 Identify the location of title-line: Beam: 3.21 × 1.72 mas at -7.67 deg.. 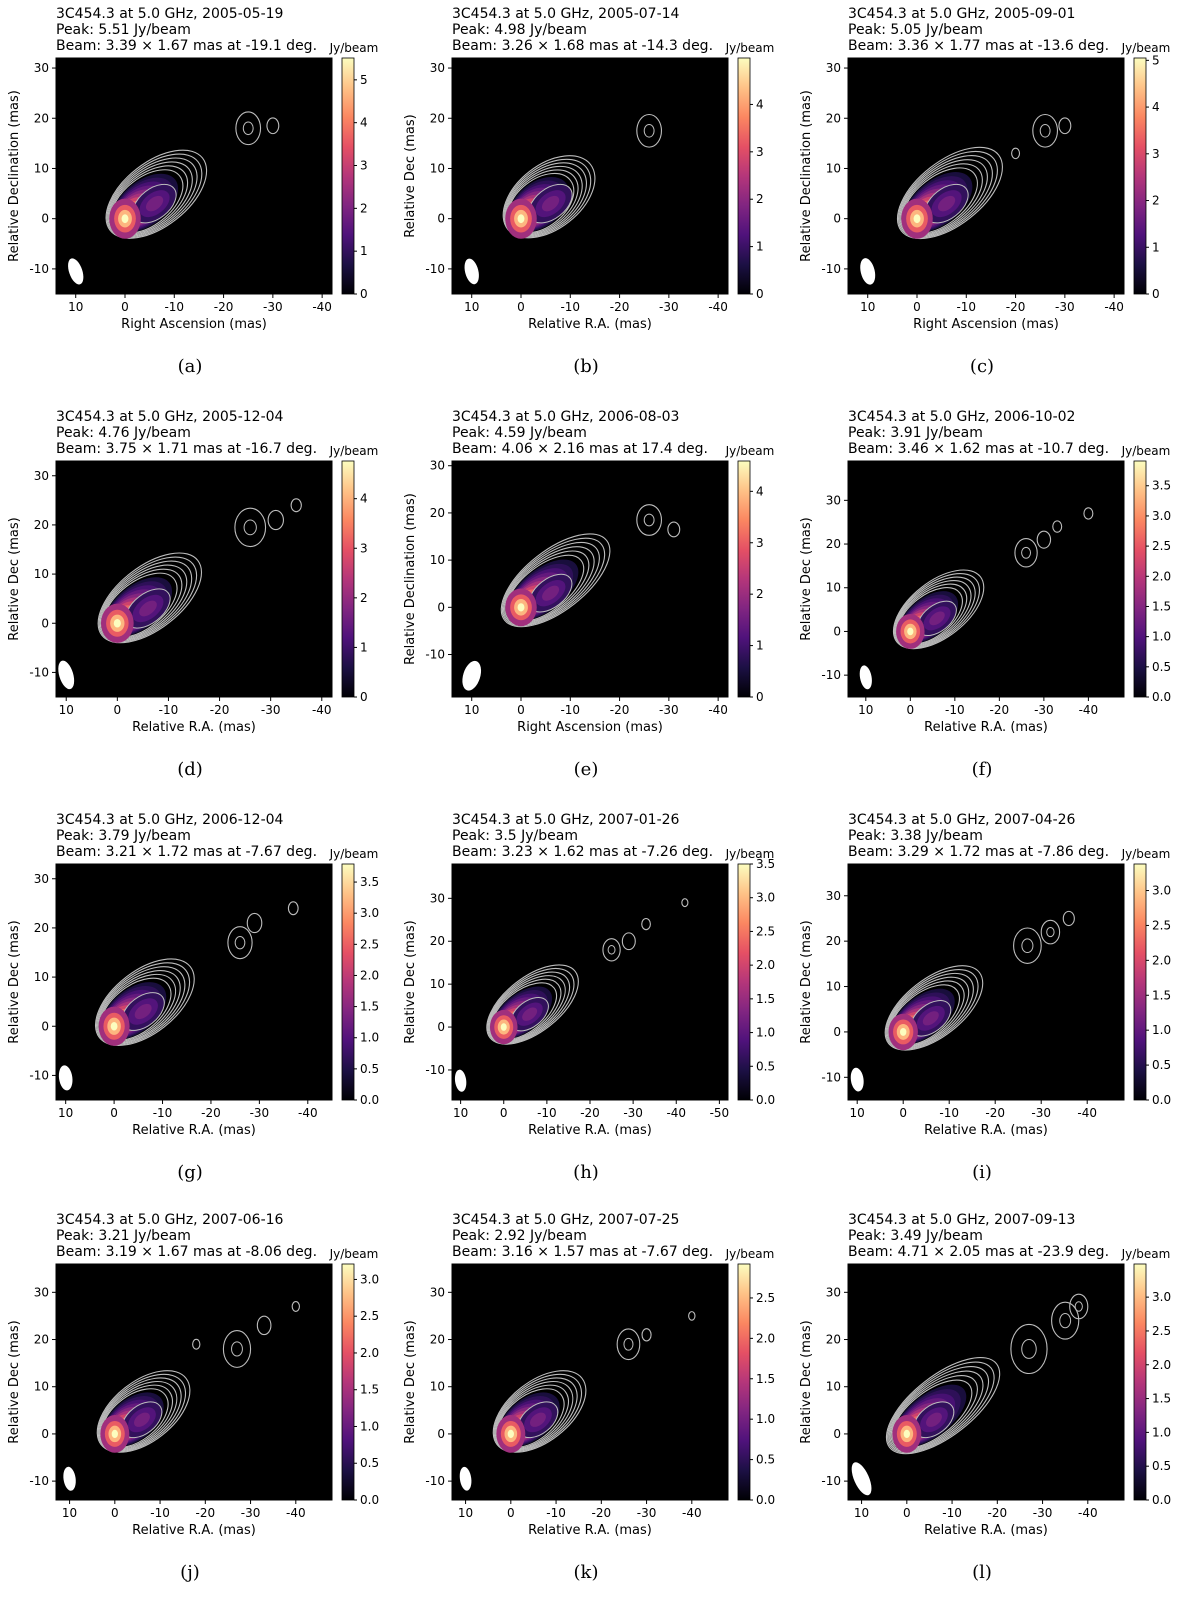
(187, 852).